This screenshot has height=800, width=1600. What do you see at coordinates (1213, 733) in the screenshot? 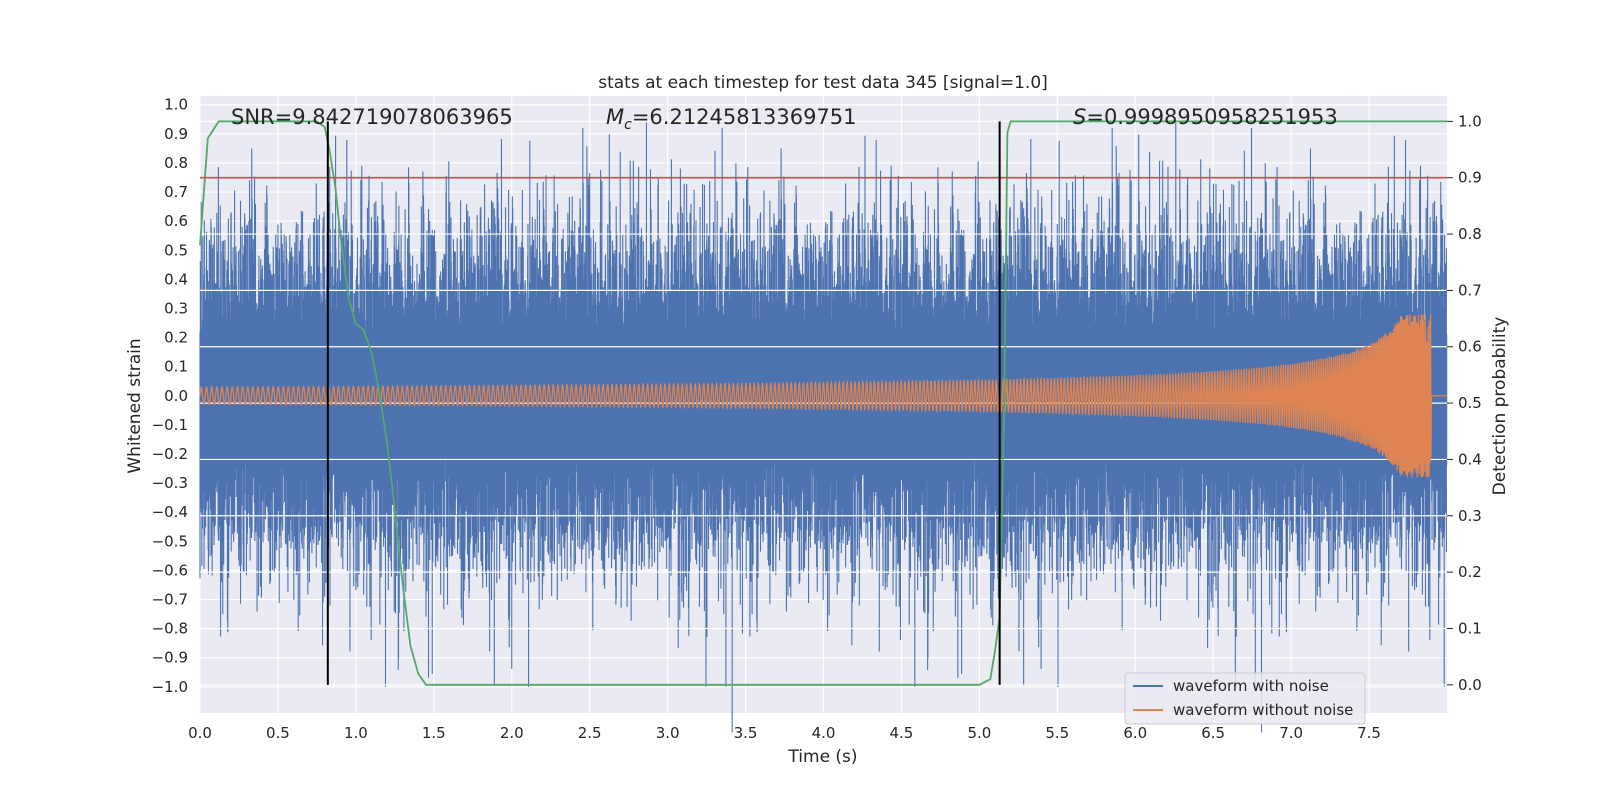
I see `x-tick-label: 6.5` at bounding box center [1213, 733].